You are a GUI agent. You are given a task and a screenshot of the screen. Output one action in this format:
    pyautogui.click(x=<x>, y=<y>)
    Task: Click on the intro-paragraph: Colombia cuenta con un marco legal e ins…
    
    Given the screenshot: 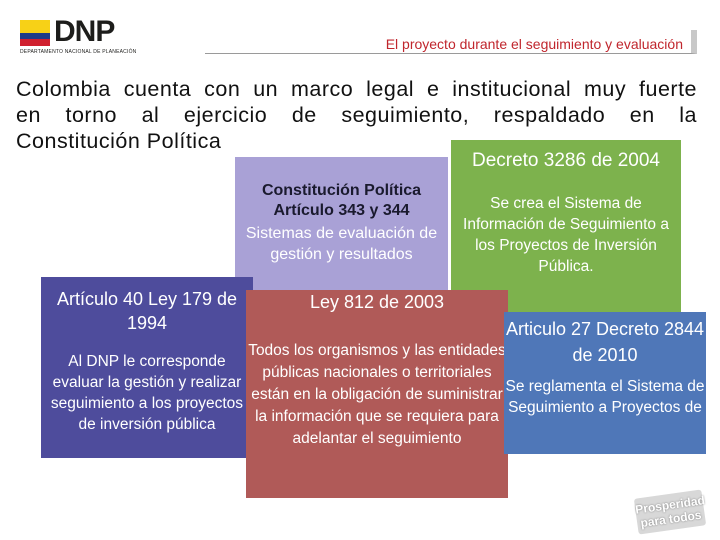 What is the action you would take?
    pyautogui.click(x=356, y=115)
    